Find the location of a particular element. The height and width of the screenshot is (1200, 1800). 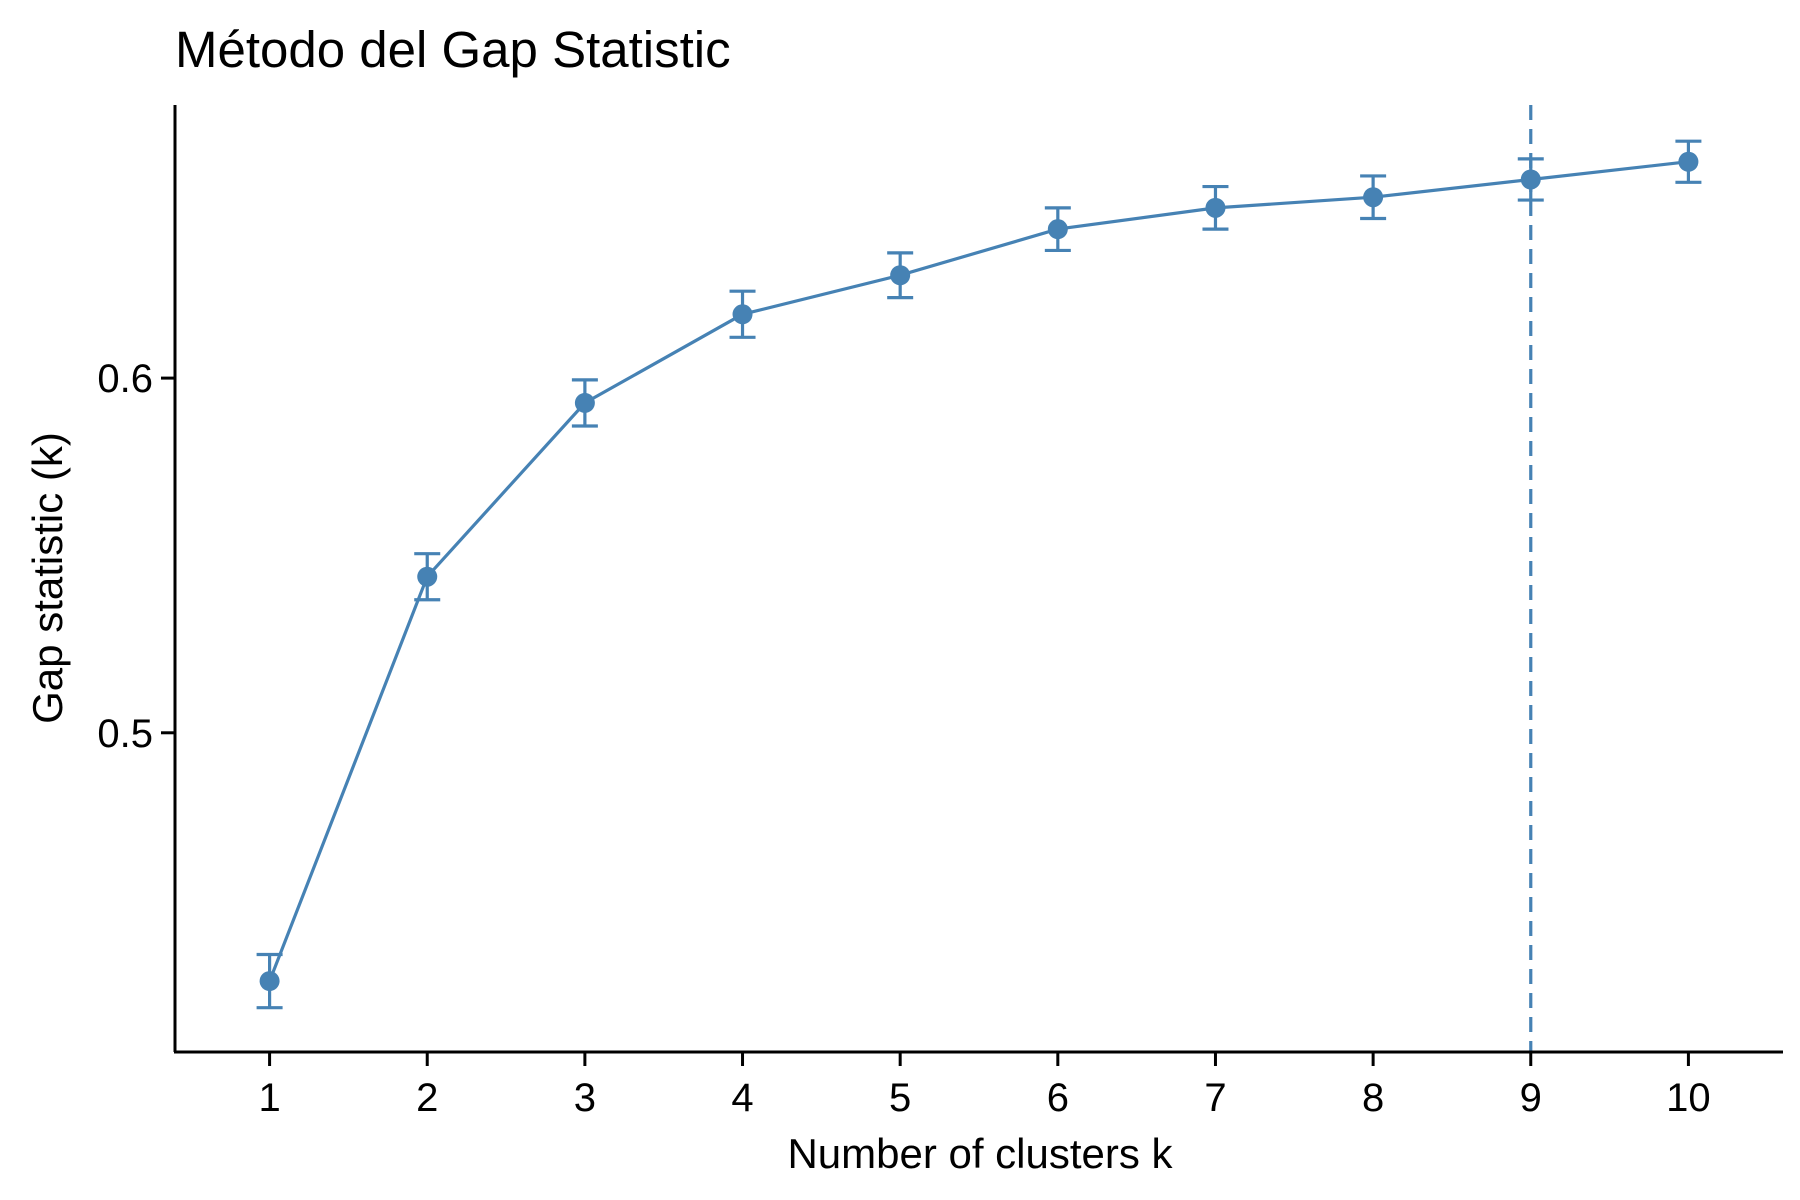

y-axis-ticks: 0.5 0.6 is located at coordinates (136, 556).